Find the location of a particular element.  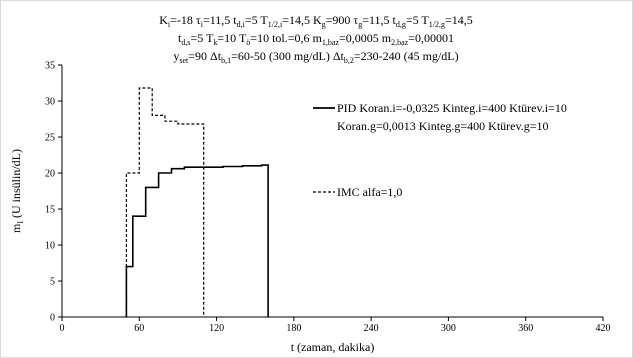

title-subscript: 1/2,g is located at coordinates (437, 24).